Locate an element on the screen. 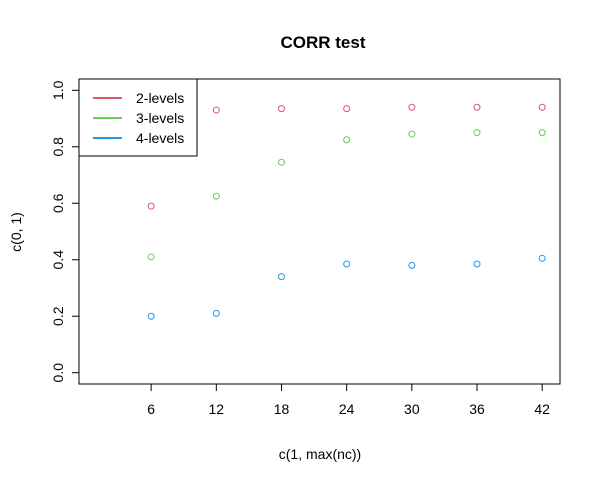 The width and height of the screenshot is (601, 483). legend: 2-levels 3-levels 4-levels is located at coordinates (138, 117).